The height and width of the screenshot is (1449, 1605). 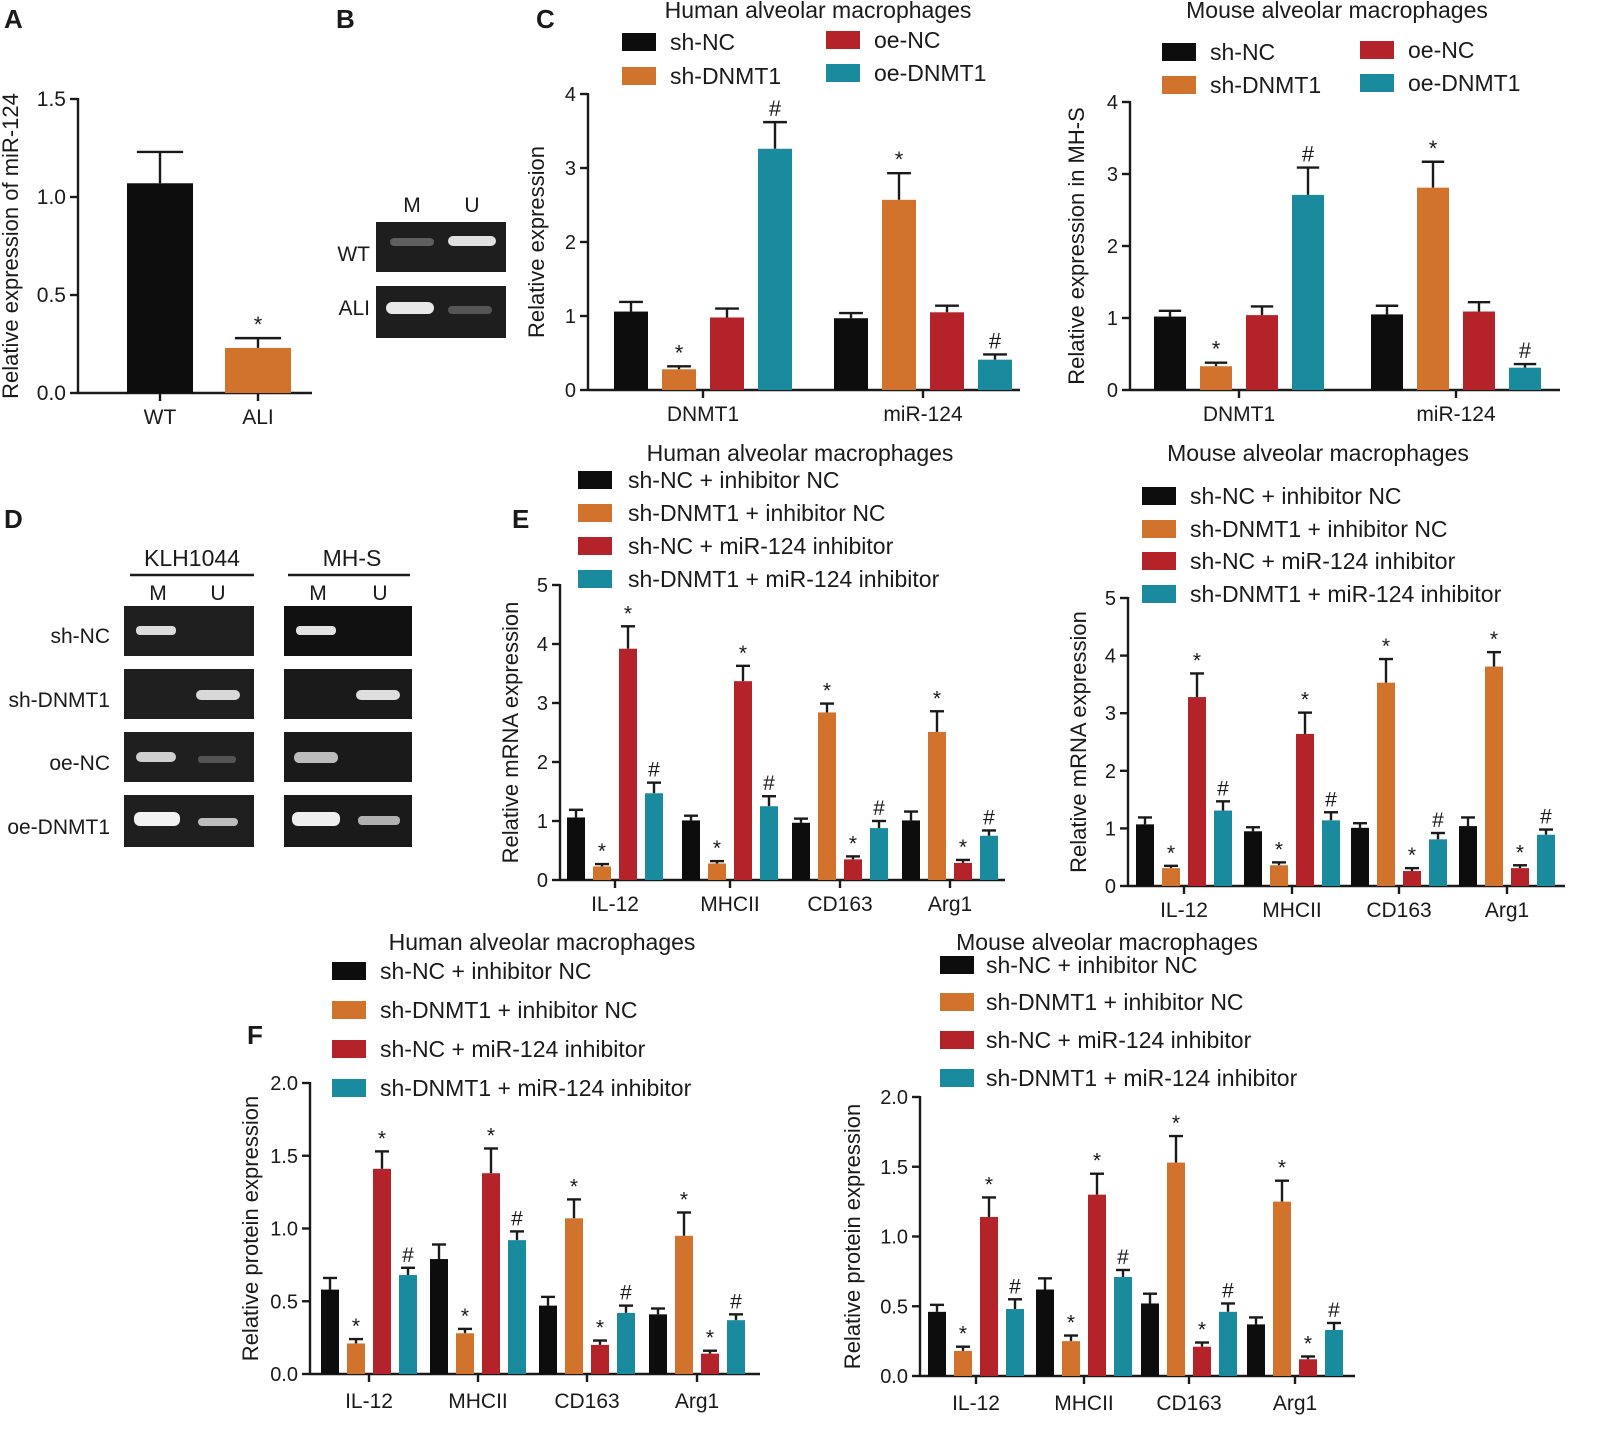 What do you see at coordinates (570, 243) in the screenshot?
I see `y-tick-label: 2` at bounding box center [570, 243].